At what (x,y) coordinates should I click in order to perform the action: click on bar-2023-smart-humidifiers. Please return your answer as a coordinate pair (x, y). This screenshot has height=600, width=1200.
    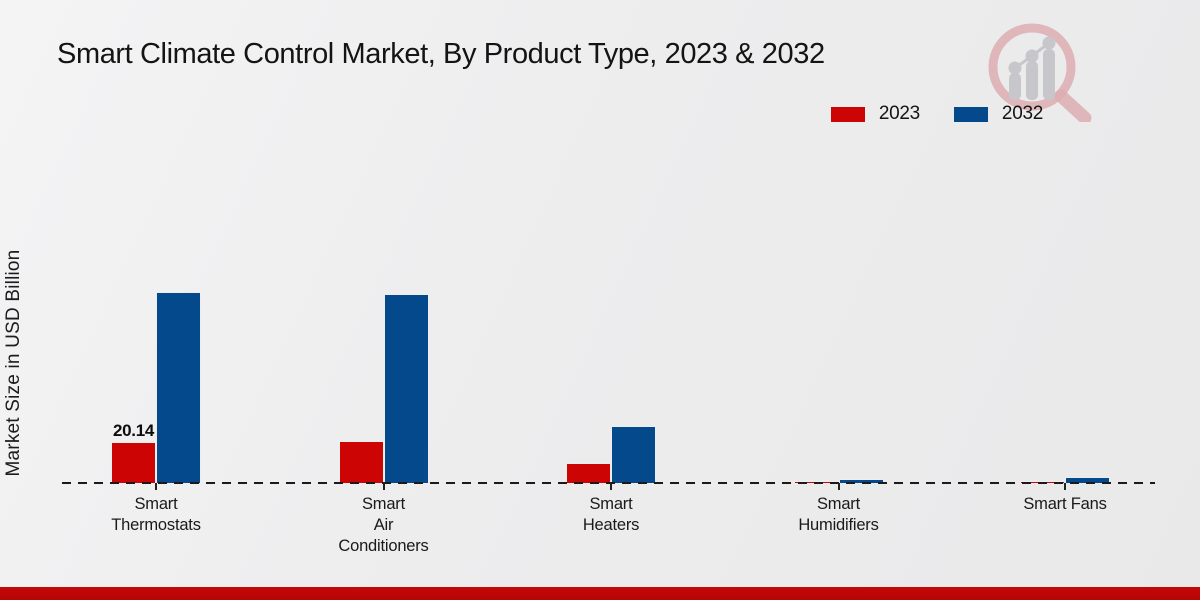
    Looking at the image, I should click on (816, 481).